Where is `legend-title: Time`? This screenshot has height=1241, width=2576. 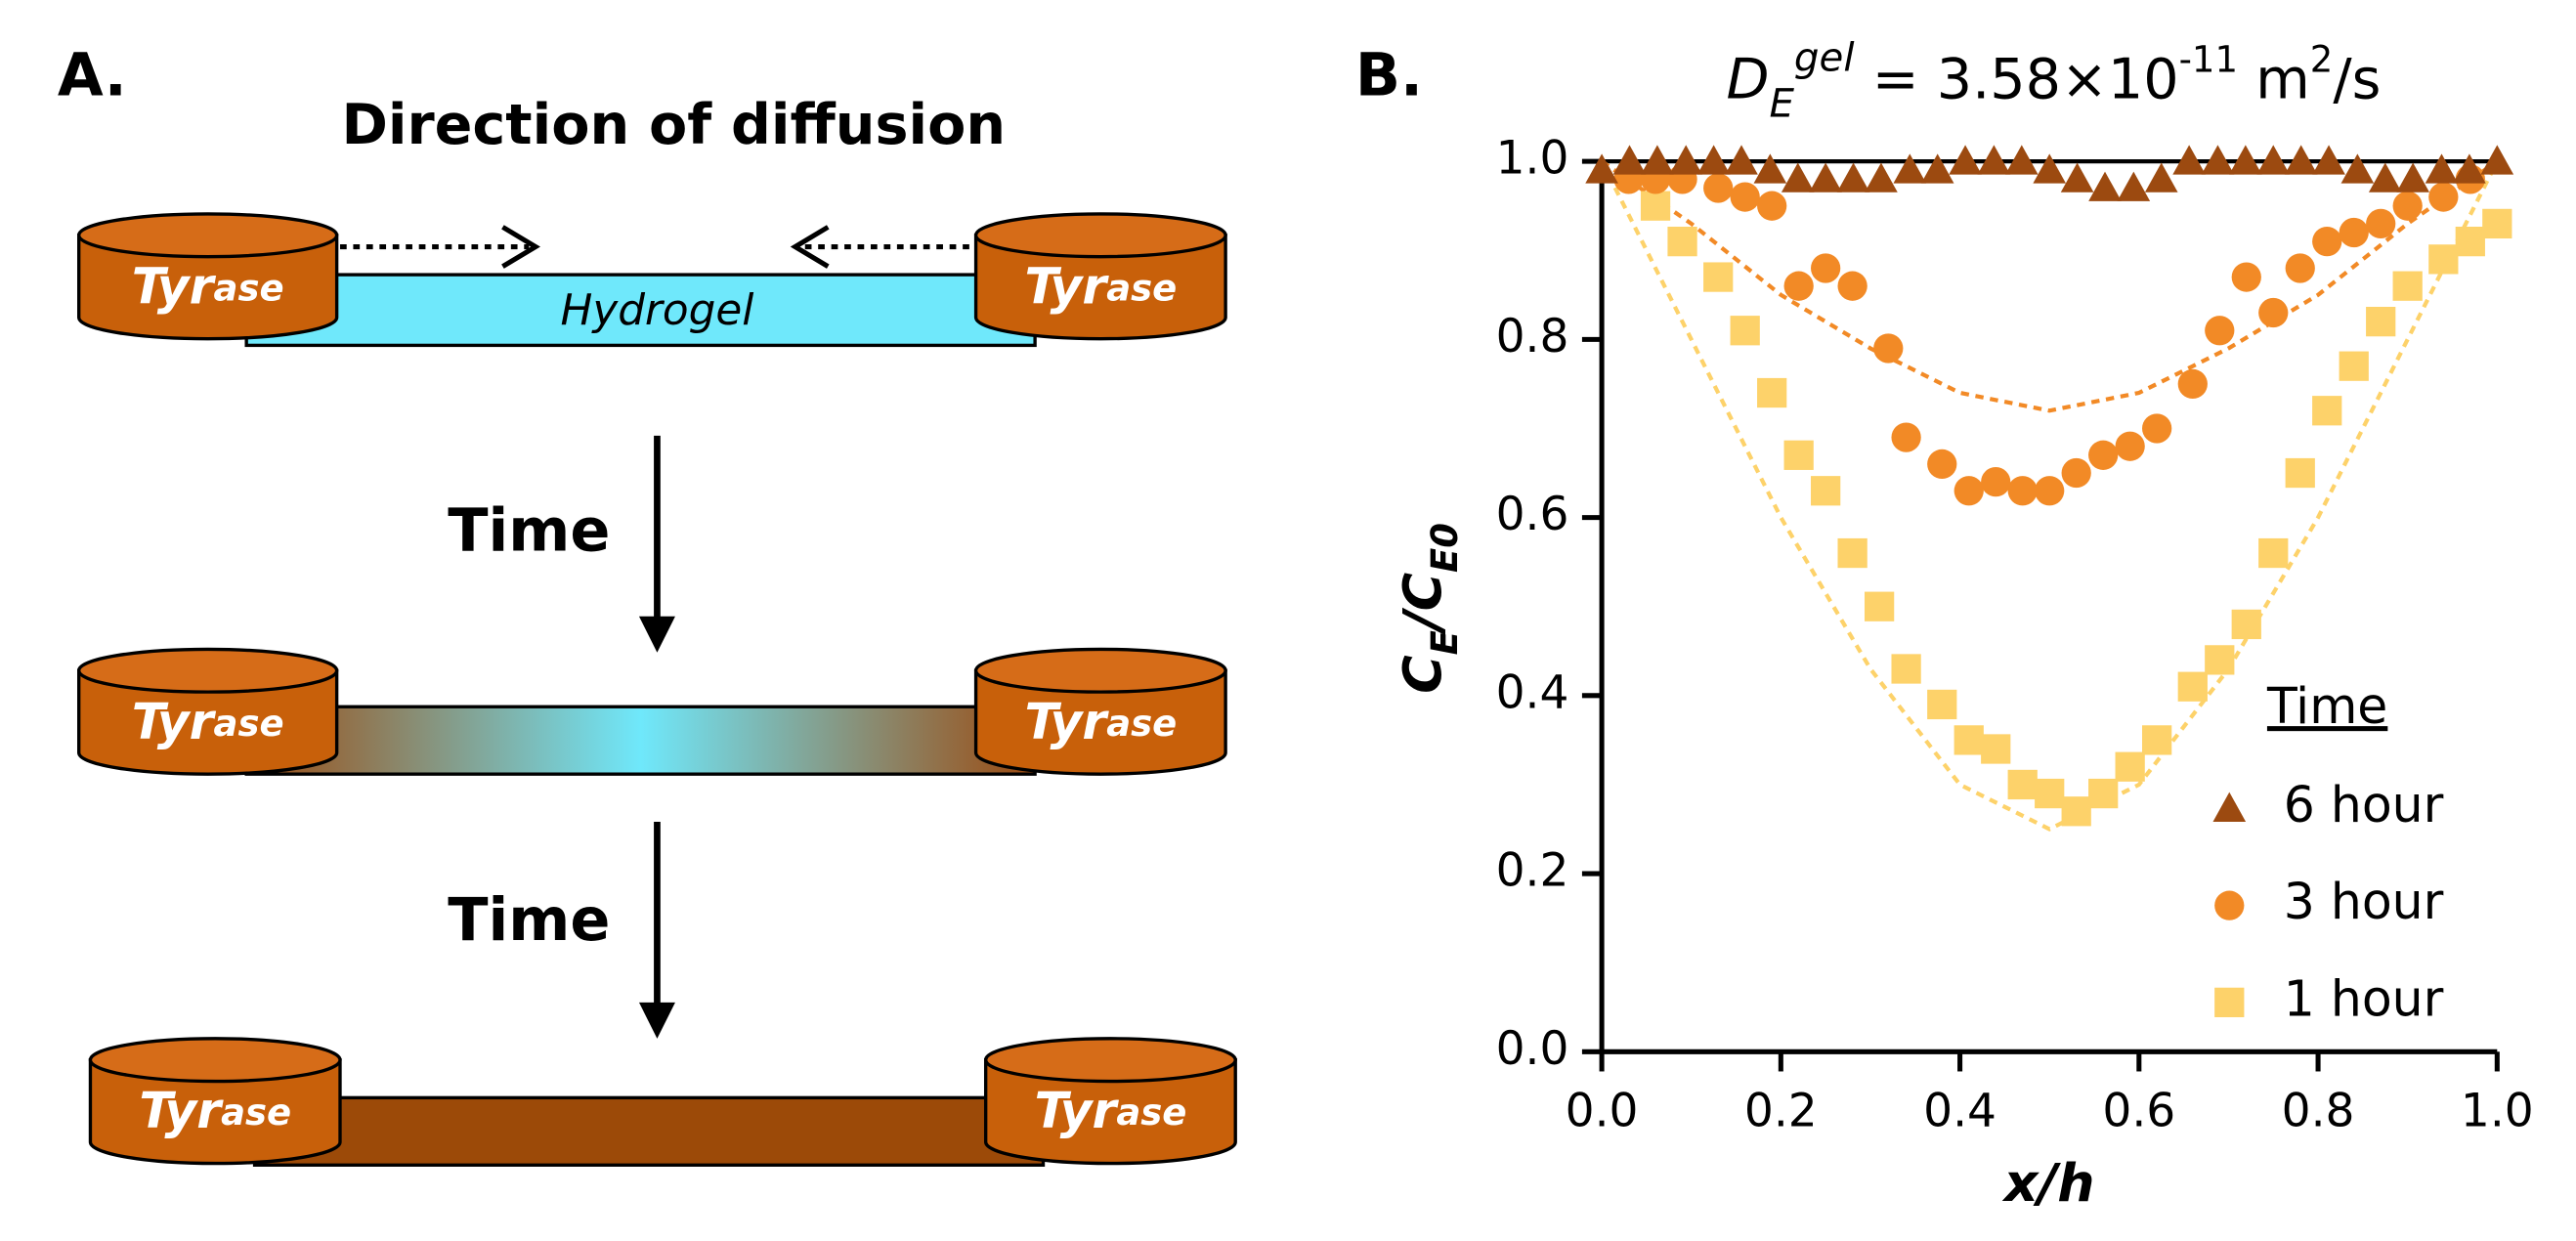
legend-title: Time is located at coordinates (2327, 706).